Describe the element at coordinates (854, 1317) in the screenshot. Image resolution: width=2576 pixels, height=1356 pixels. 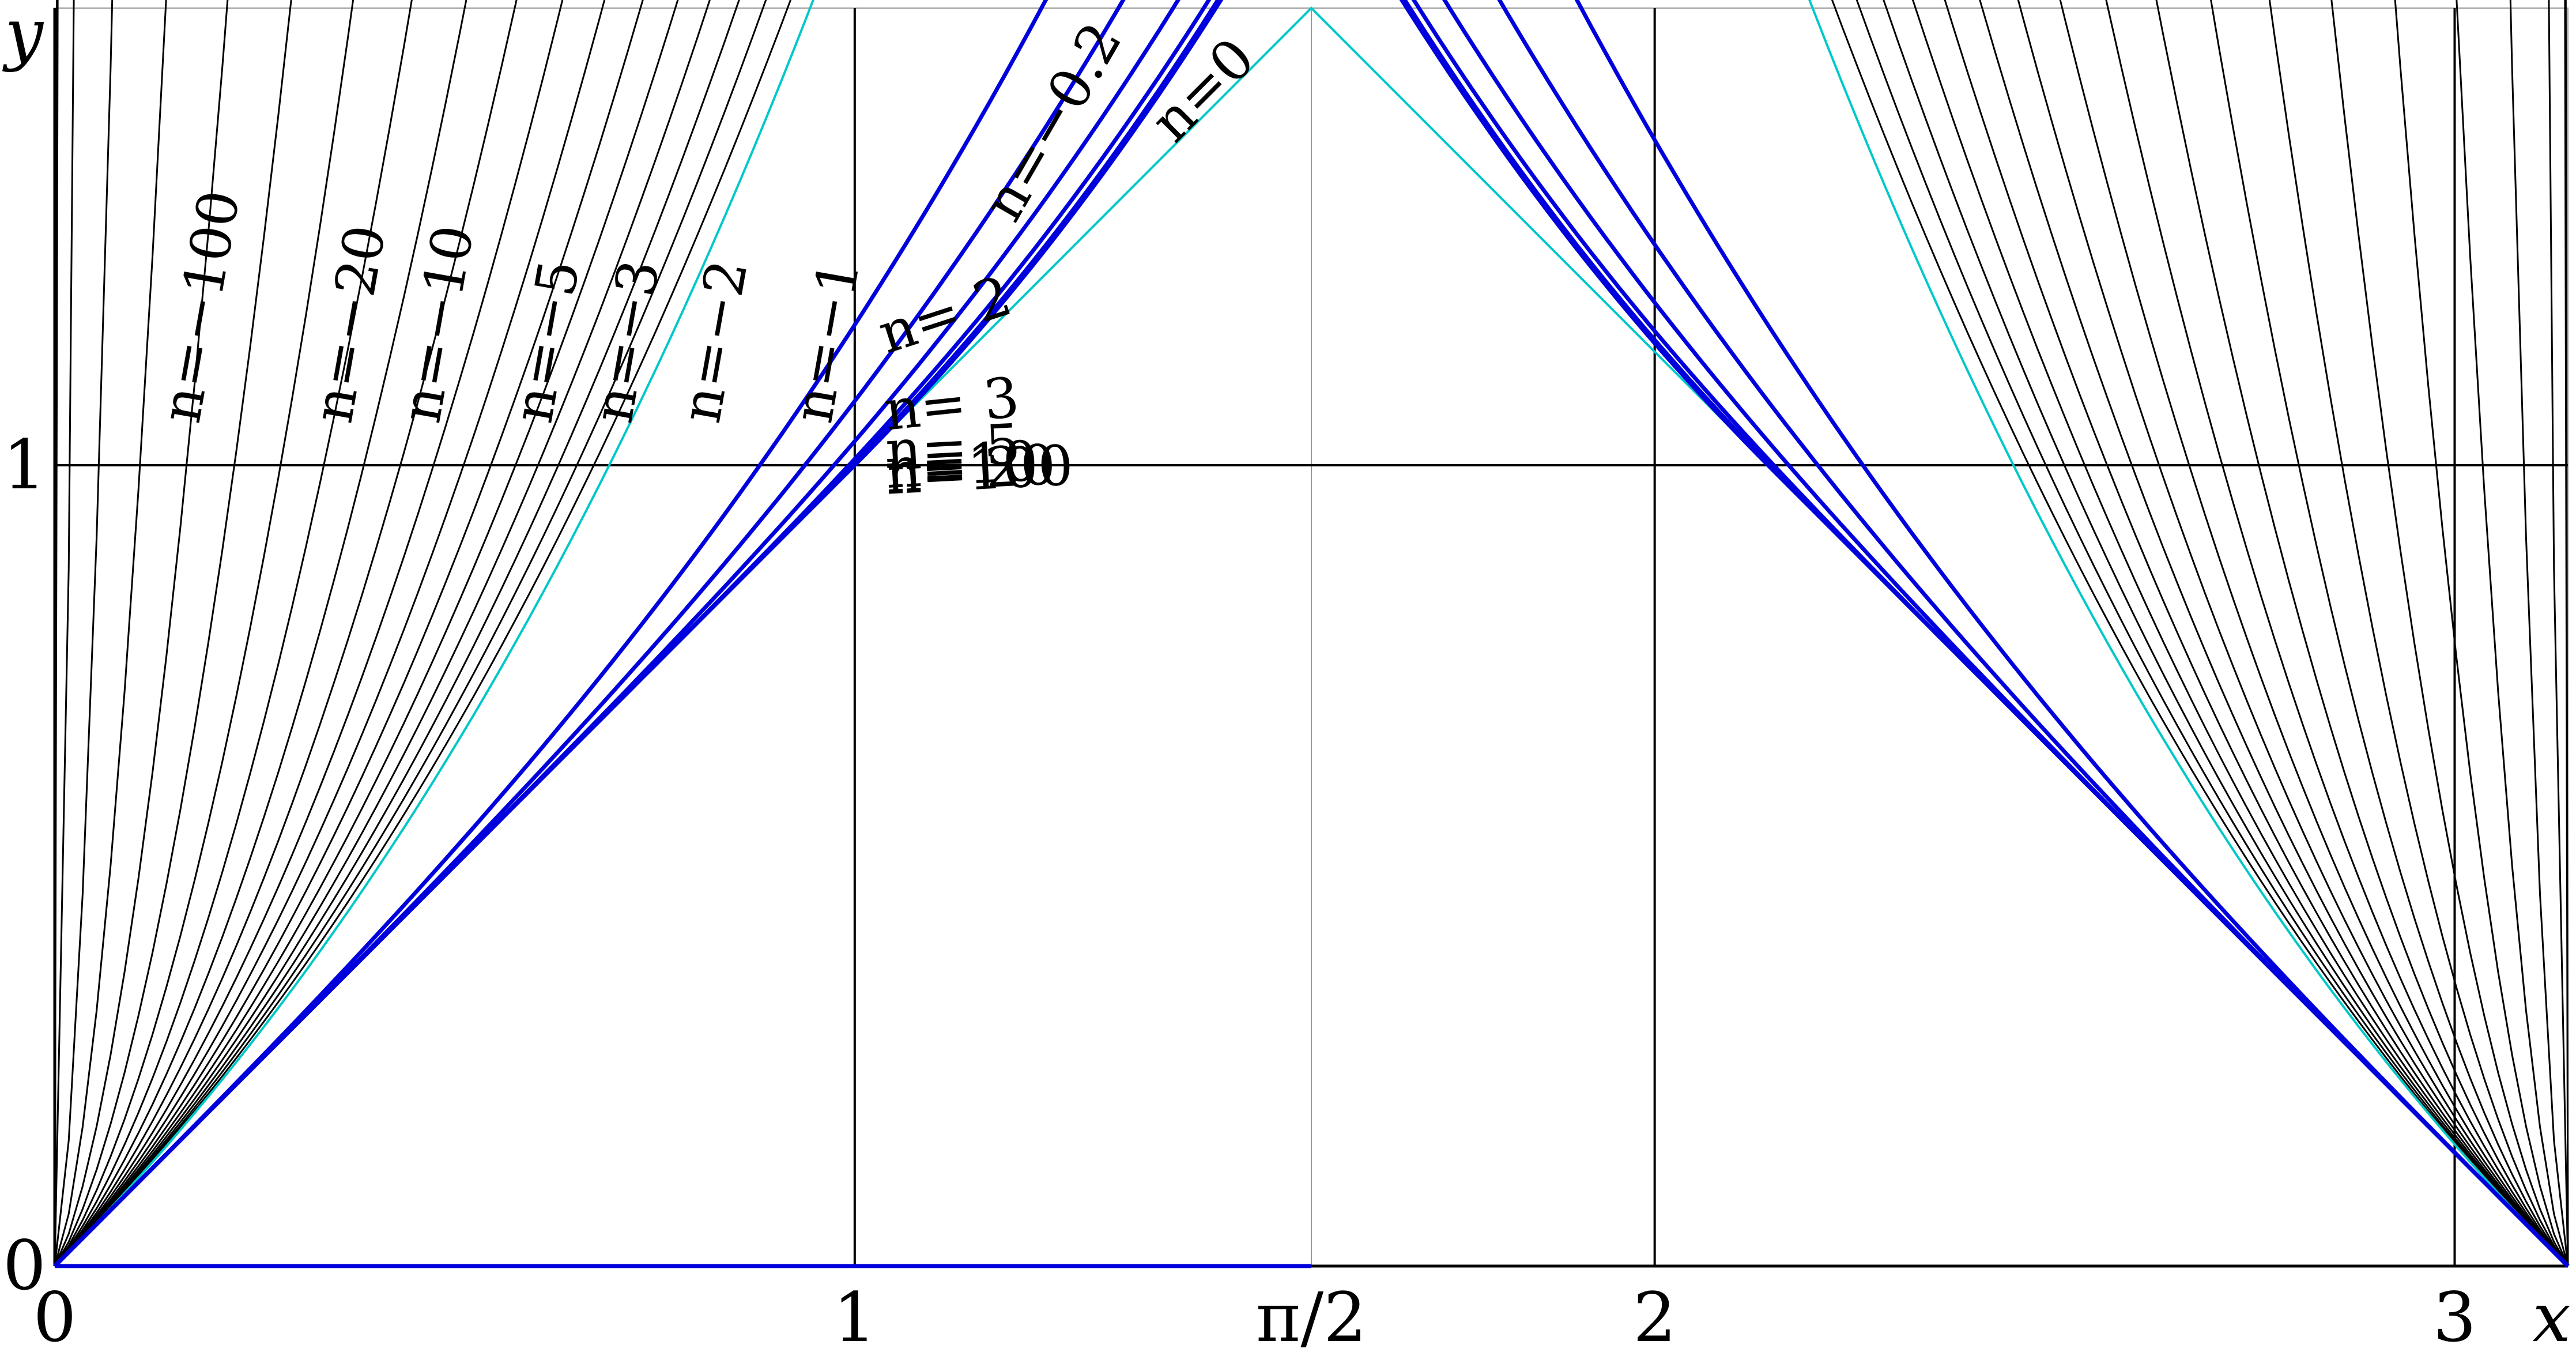
I see `x-tick-label: 1` at that location.